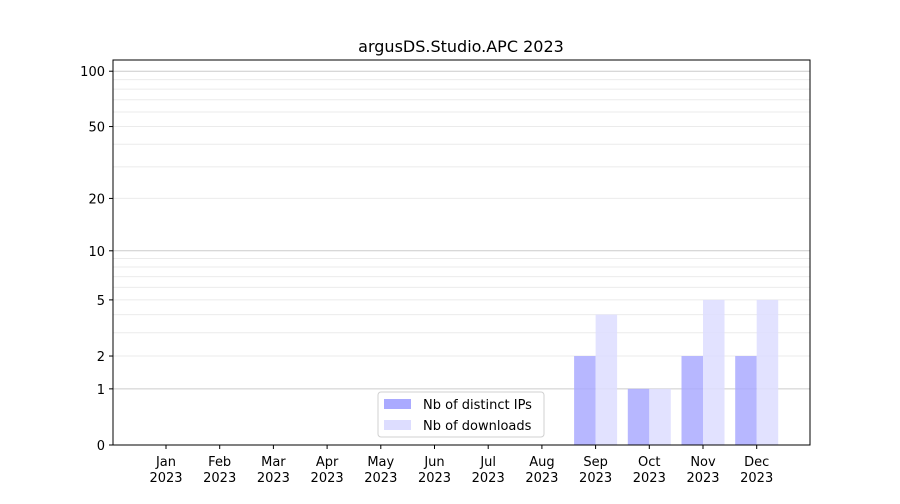 This screenshot has width=900, height=504. I want to click on y-tick-label: 20, so click(96, 199).